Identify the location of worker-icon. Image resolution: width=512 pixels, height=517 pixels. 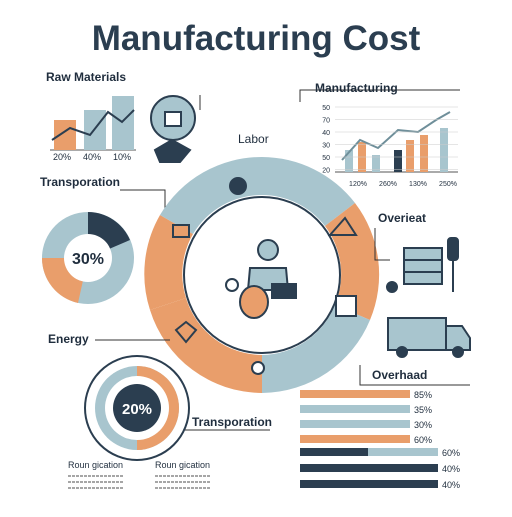
(265, 276).